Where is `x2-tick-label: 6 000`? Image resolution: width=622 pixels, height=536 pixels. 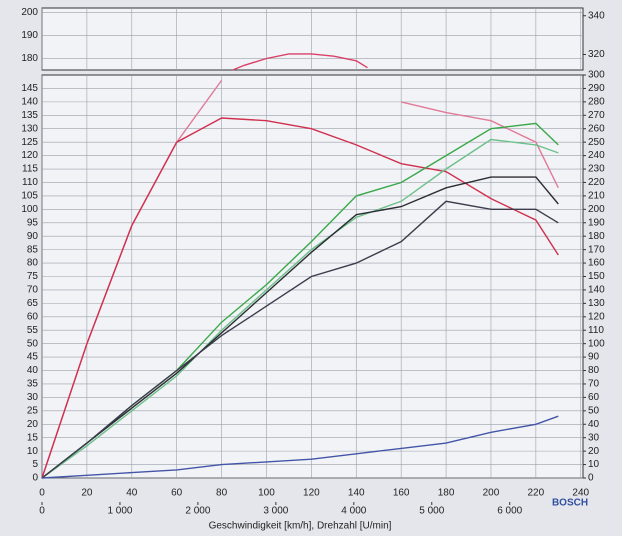 x2-tick-label: 6 000 is located at coordinates (509, 511).